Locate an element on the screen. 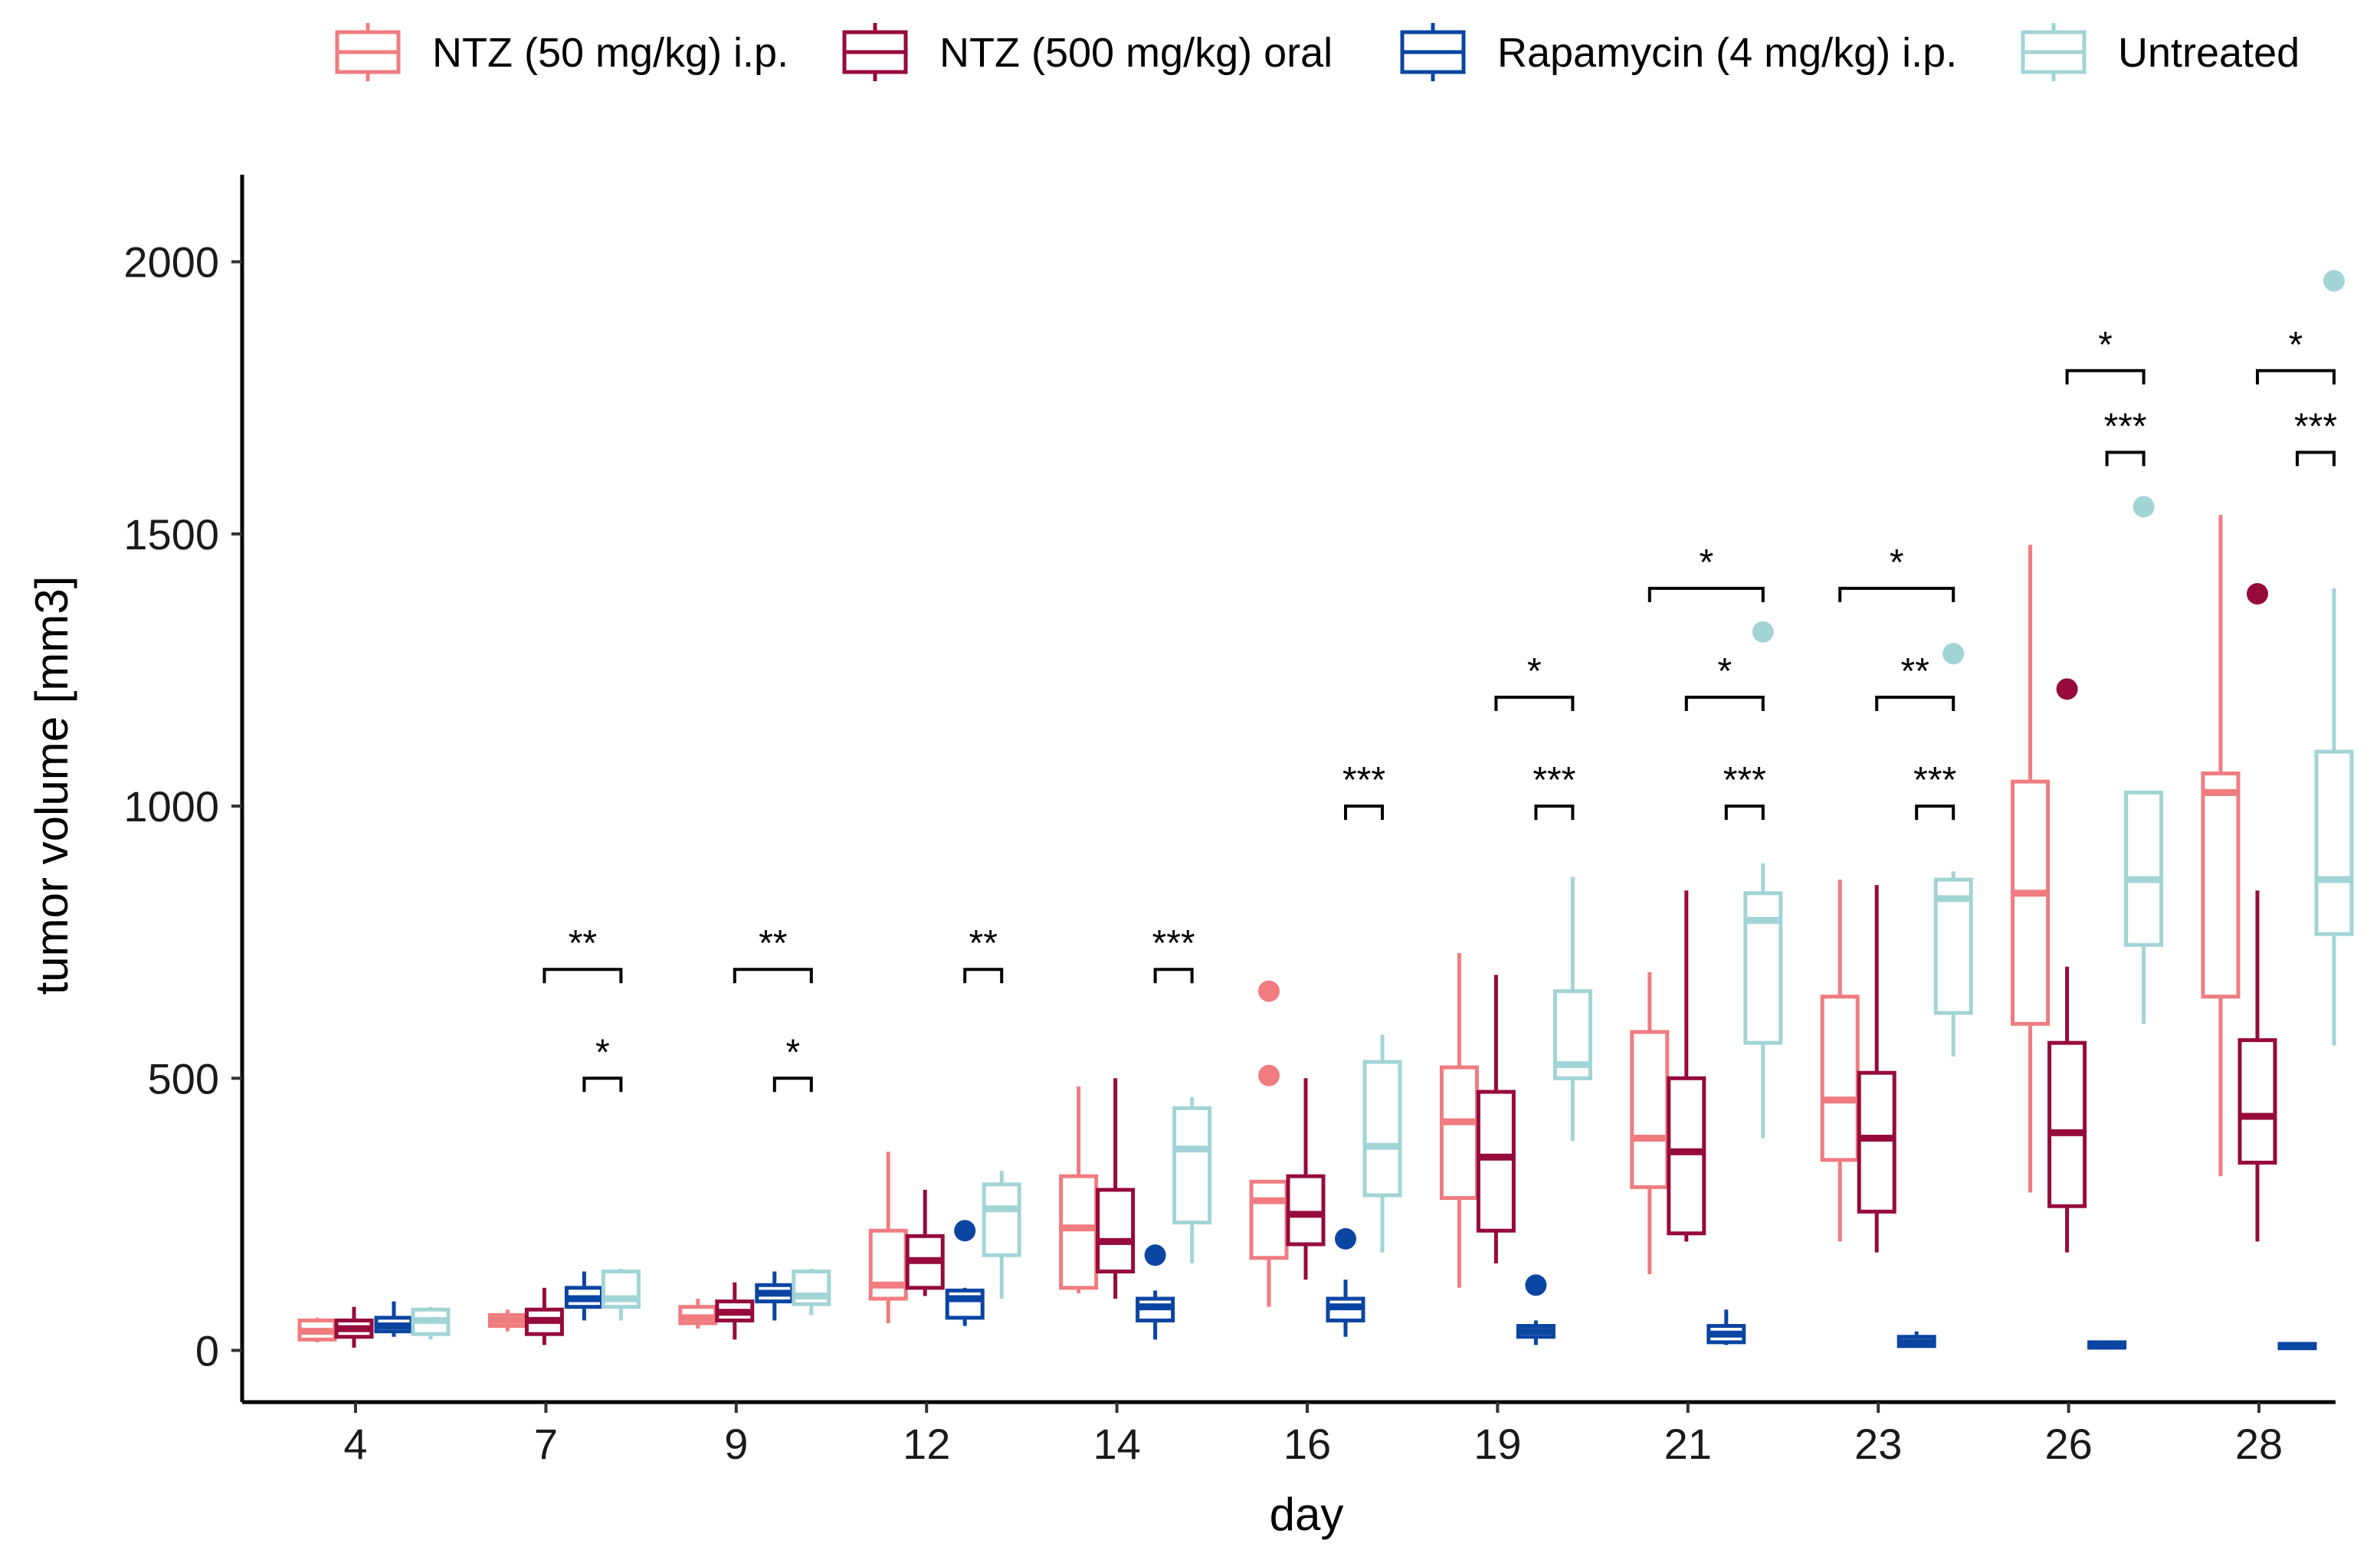 Image resolution: width=2380 pixels, height=1550 pixels. legend-item-1: NTZ (500 mg/kg) oral is located at coordinates (1087, 52).